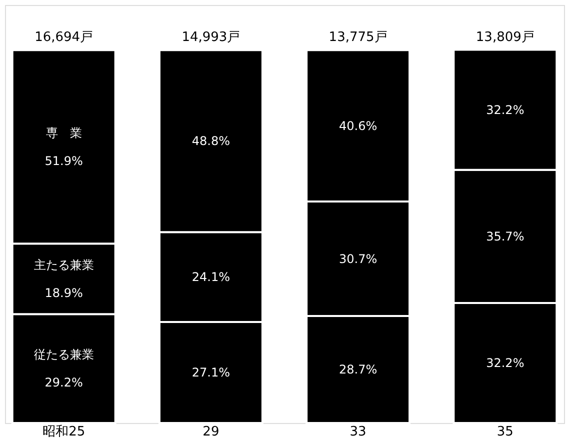  I want to click on x-tick-label: 29, so click(211, 432).